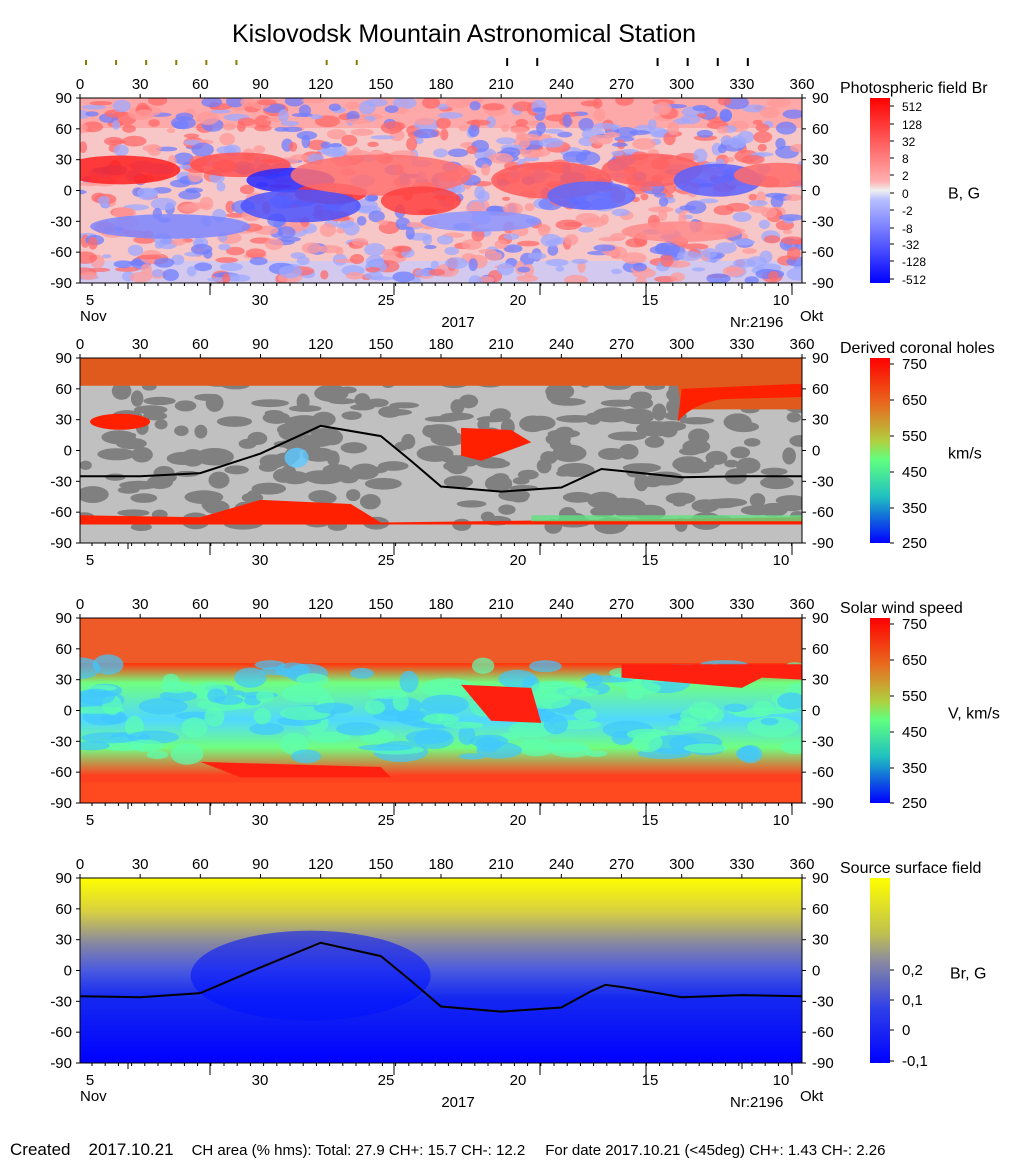  Describe the element at coordinates (68, 971) in the screenshot. I see `y-tick-label-left: 0` at that location.